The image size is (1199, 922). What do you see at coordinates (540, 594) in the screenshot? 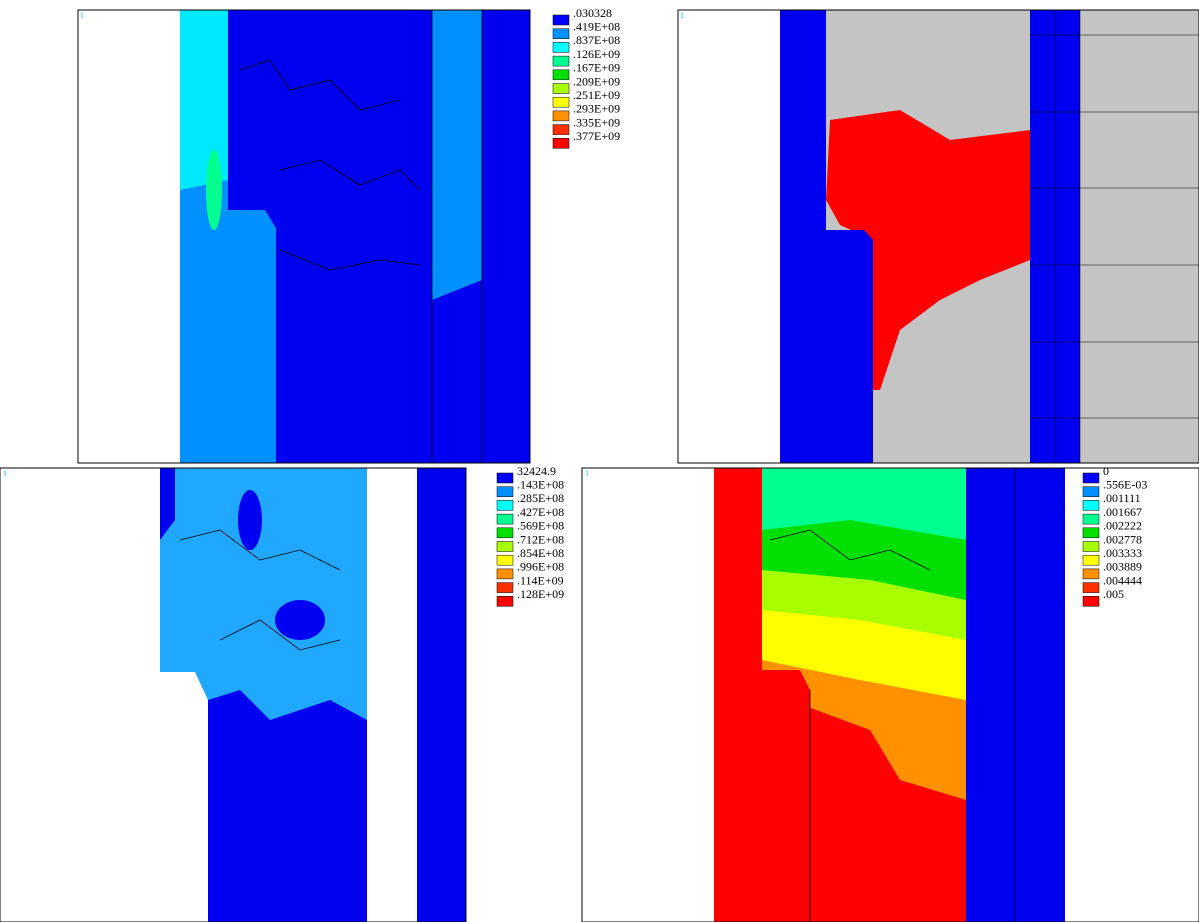
I see `legend-label: .128E+09` at bounding box center [540, 594].